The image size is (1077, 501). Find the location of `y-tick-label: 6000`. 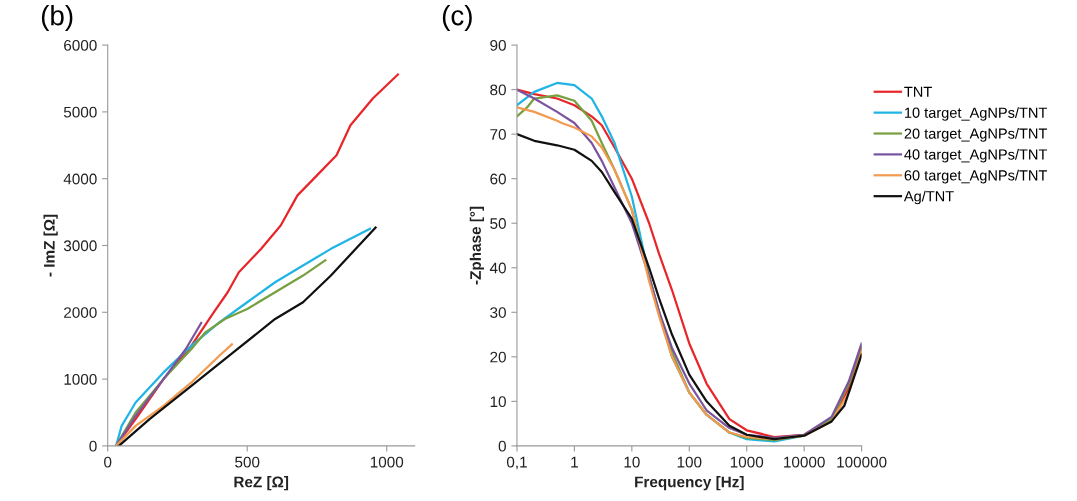

y-tick-label: 6000 is located at coordinates (80, 45).